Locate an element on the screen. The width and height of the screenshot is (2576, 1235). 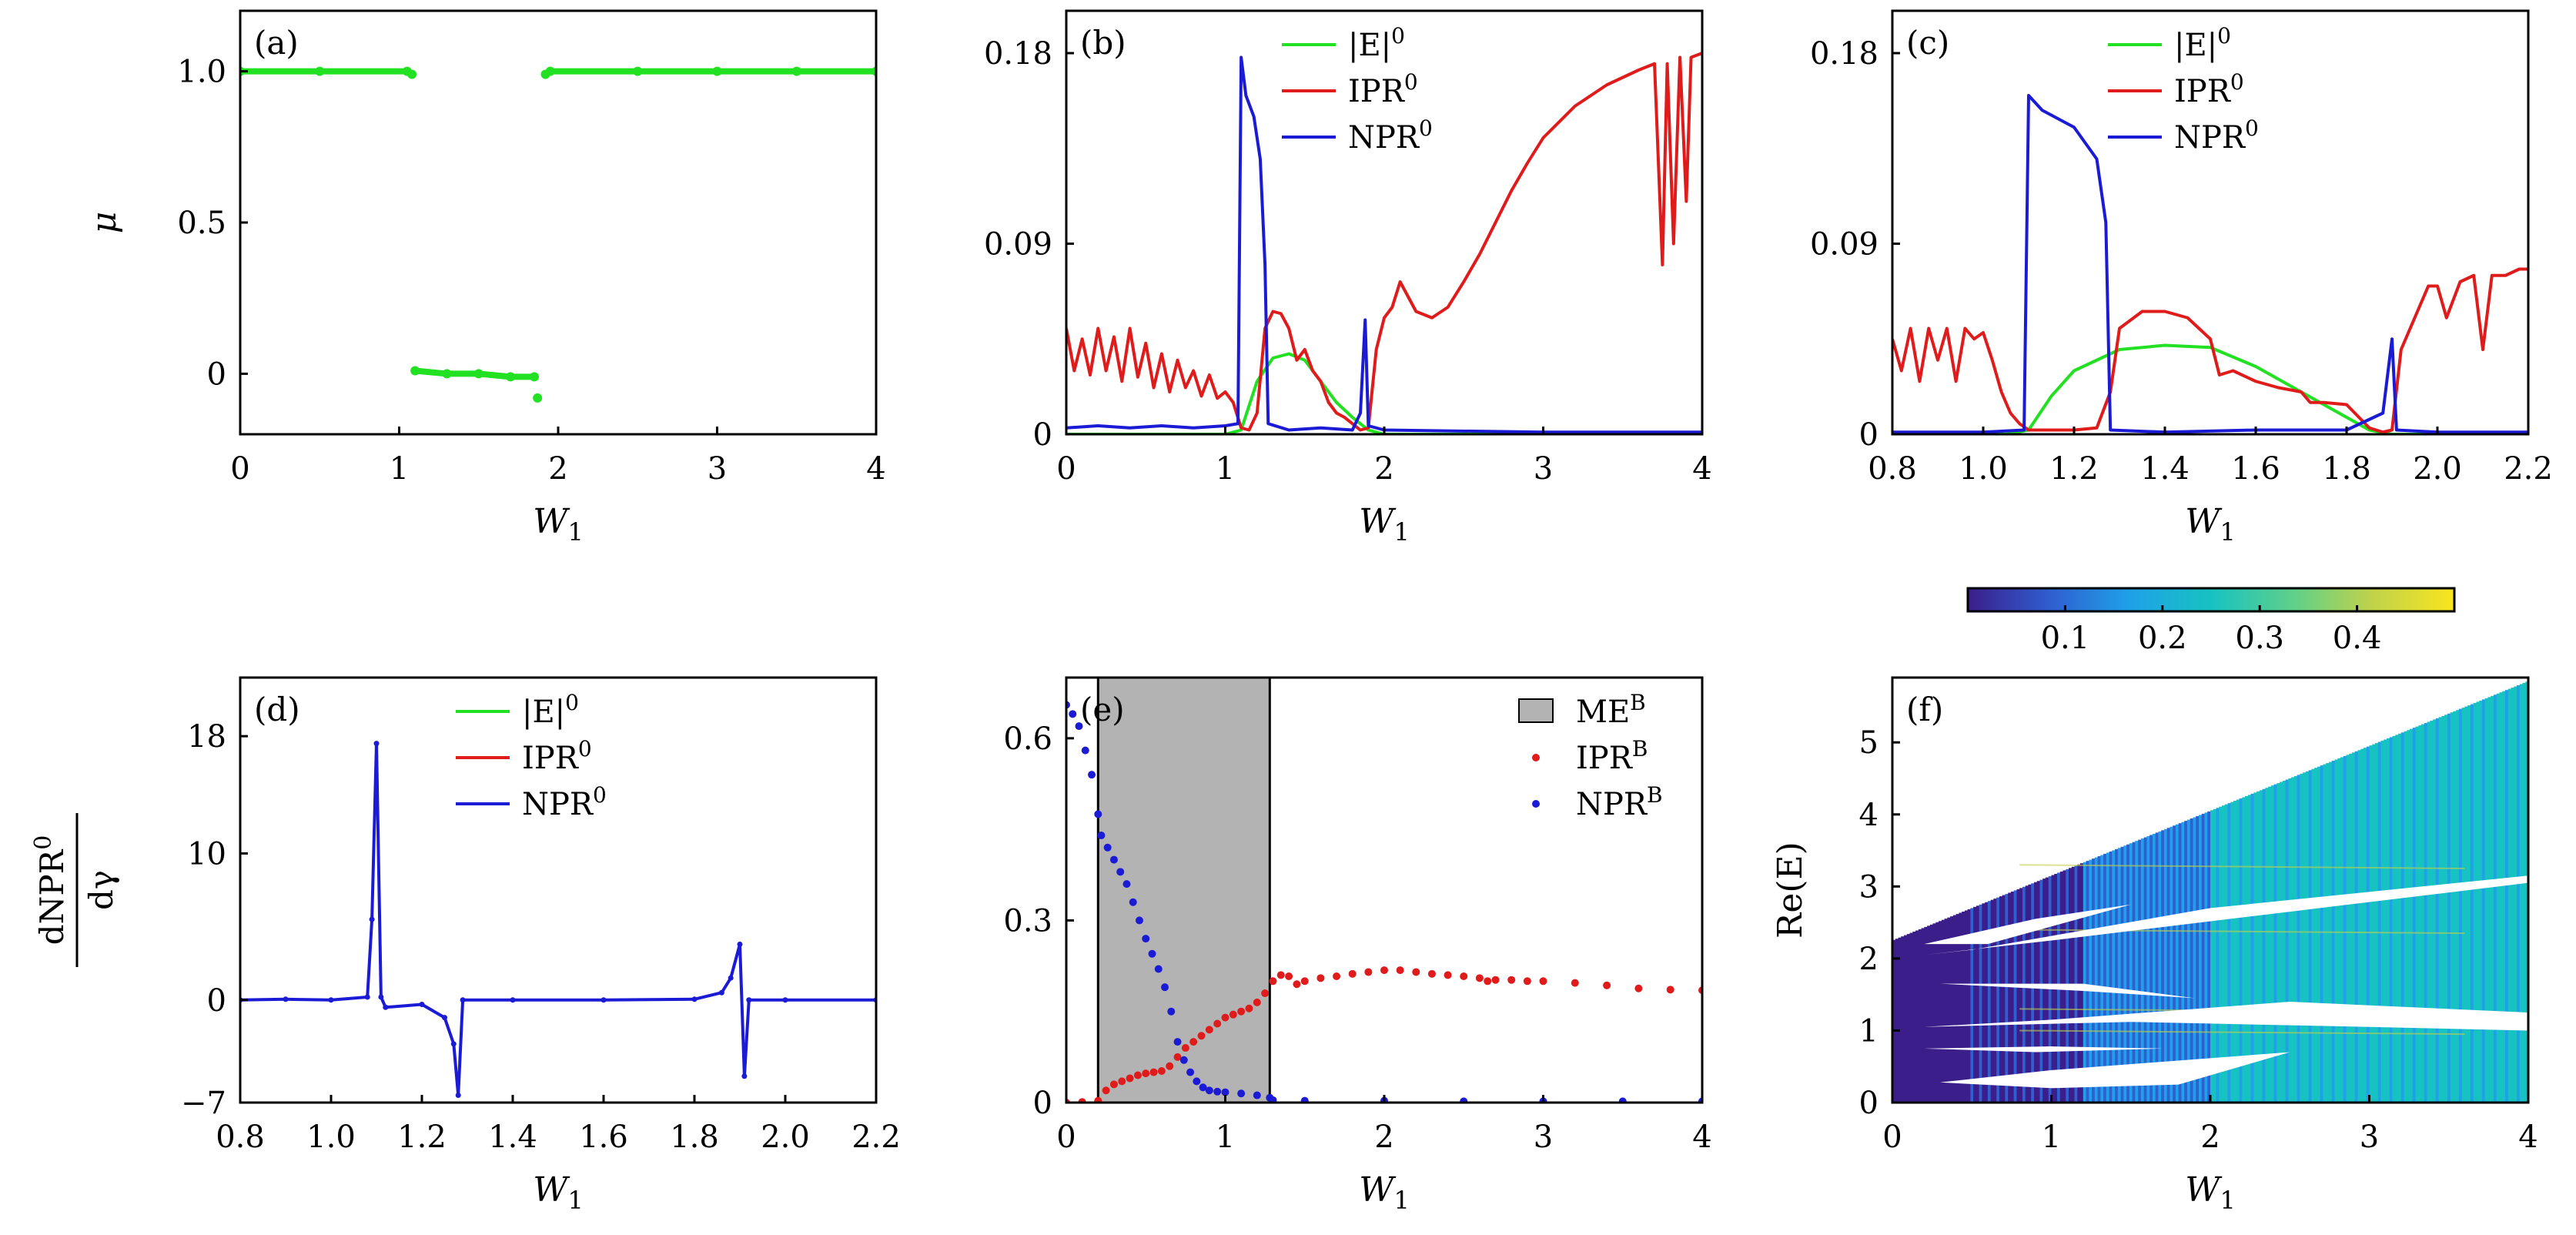
y-axis-label: μ is located at coordinates (105, 223).